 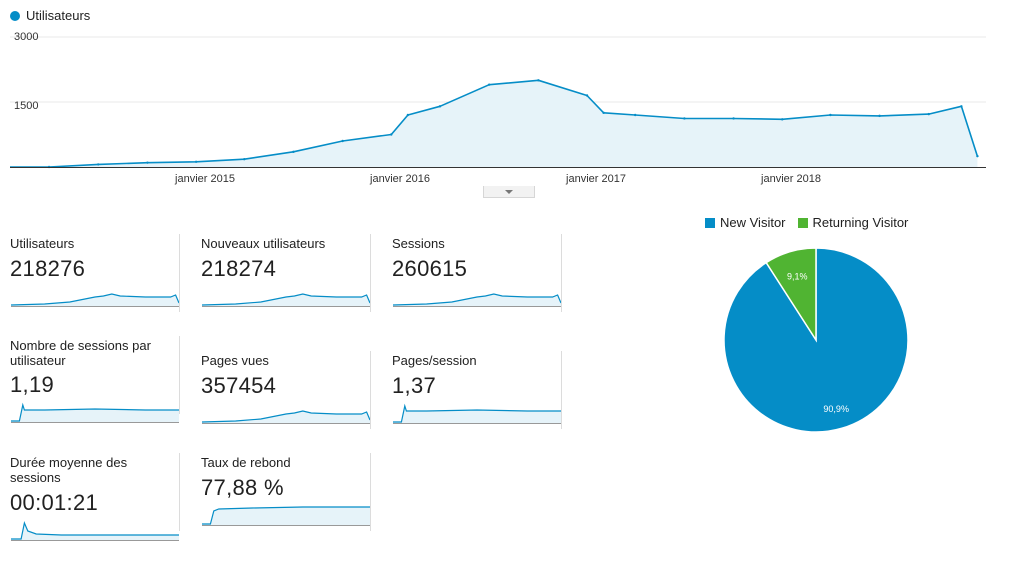 I want to click on metric-value: 260615, so click(x=430, y=268).